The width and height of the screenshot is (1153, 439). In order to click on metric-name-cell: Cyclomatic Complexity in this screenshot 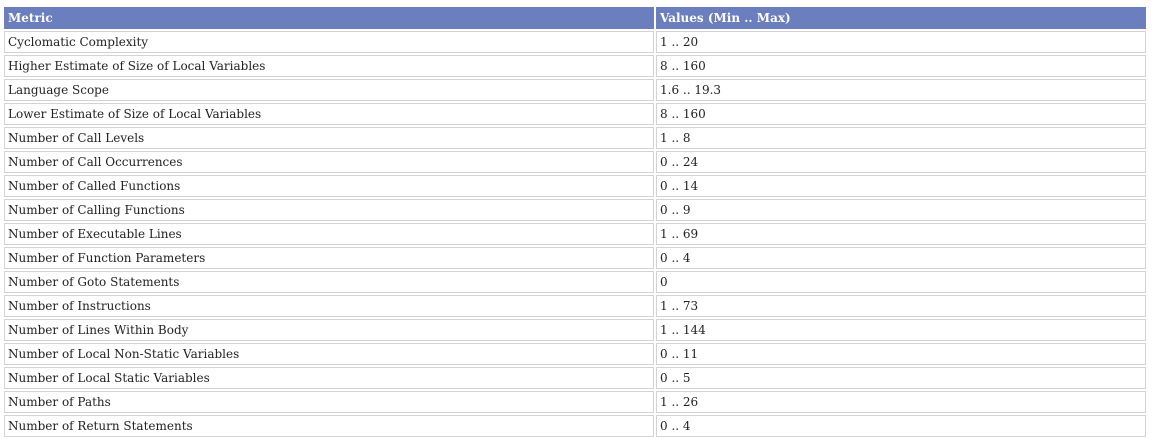, I will do `click(329, 42)`.